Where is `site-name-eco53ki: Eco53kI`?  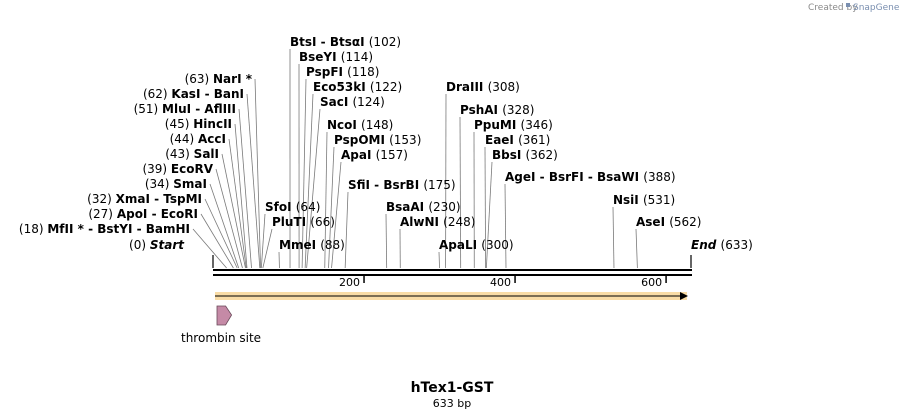
site-name-eco53ki: Eco53kI is located at coordinates (341, 87).